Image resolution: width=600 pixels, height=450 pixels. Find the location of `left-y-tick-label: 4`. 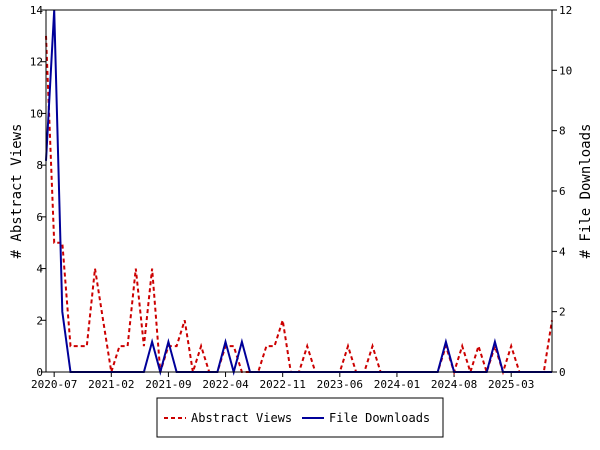

left-y-tick-label: 4 is located at coordinates (39, 269).